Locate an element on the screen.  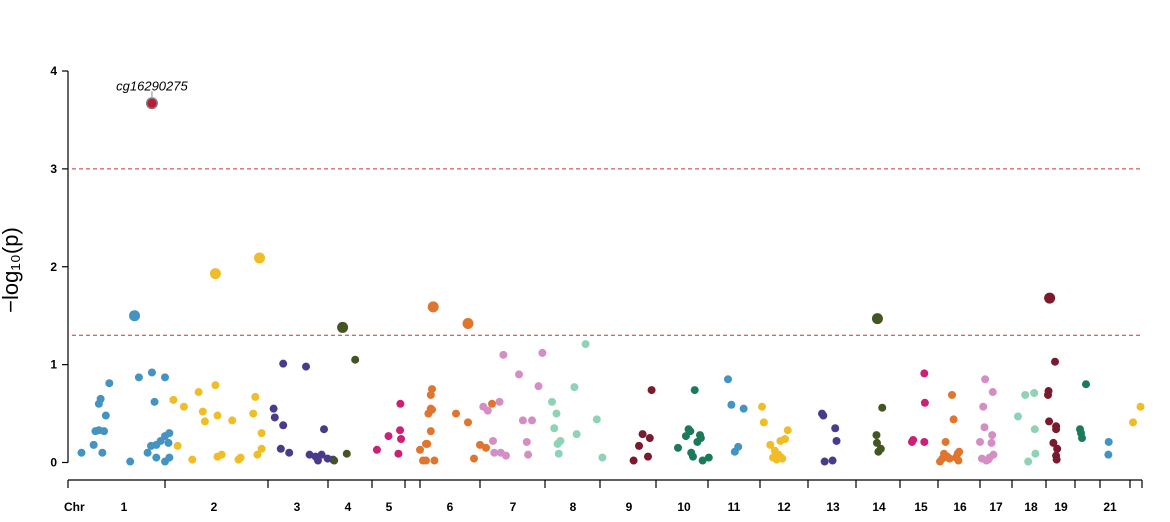
x-tick-label: 1 is located at coordinates (124, 507).